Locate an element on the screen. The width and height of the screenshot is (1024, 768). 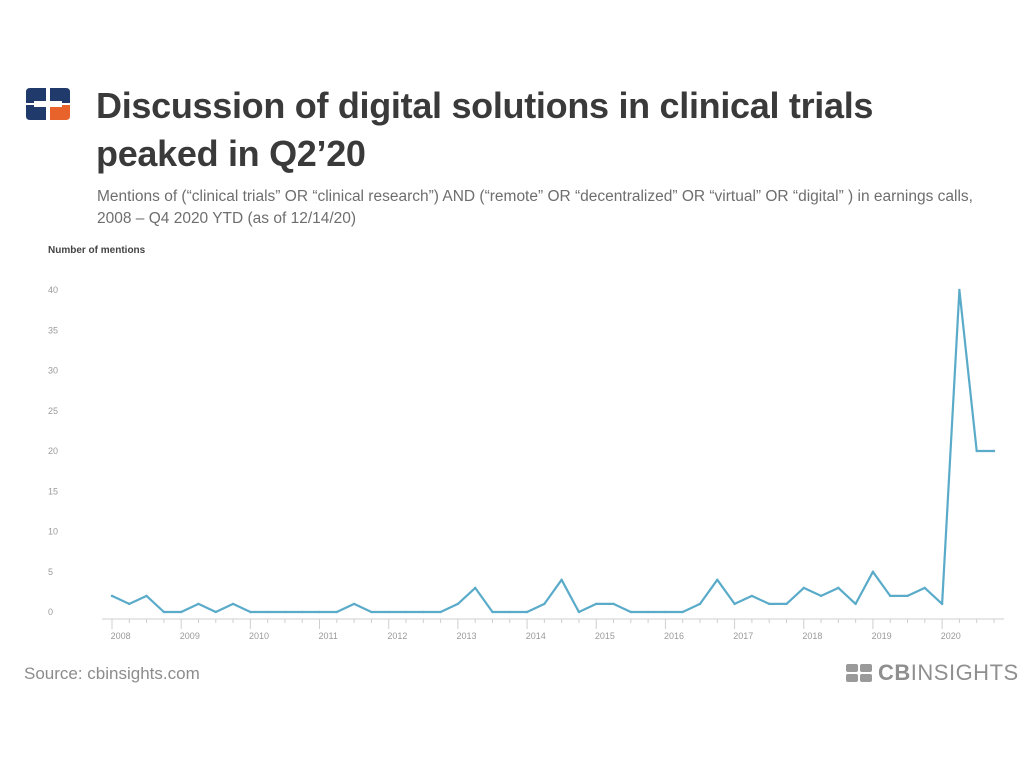
x-tick-label: 2012 is located at coordinates (397, 636).